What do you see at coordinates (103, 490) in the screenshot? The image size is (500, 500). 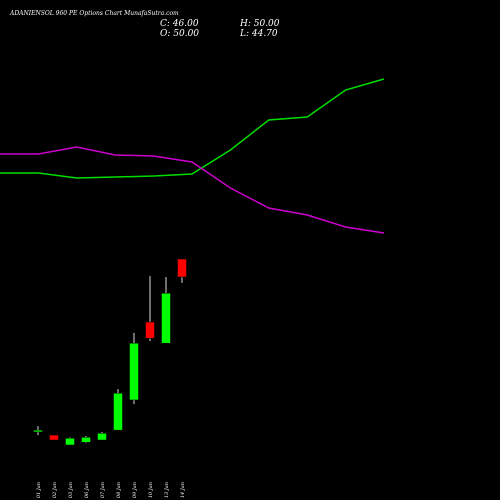 I see `x-tick-label: 07 Jan` at bounding box center [103, 490].